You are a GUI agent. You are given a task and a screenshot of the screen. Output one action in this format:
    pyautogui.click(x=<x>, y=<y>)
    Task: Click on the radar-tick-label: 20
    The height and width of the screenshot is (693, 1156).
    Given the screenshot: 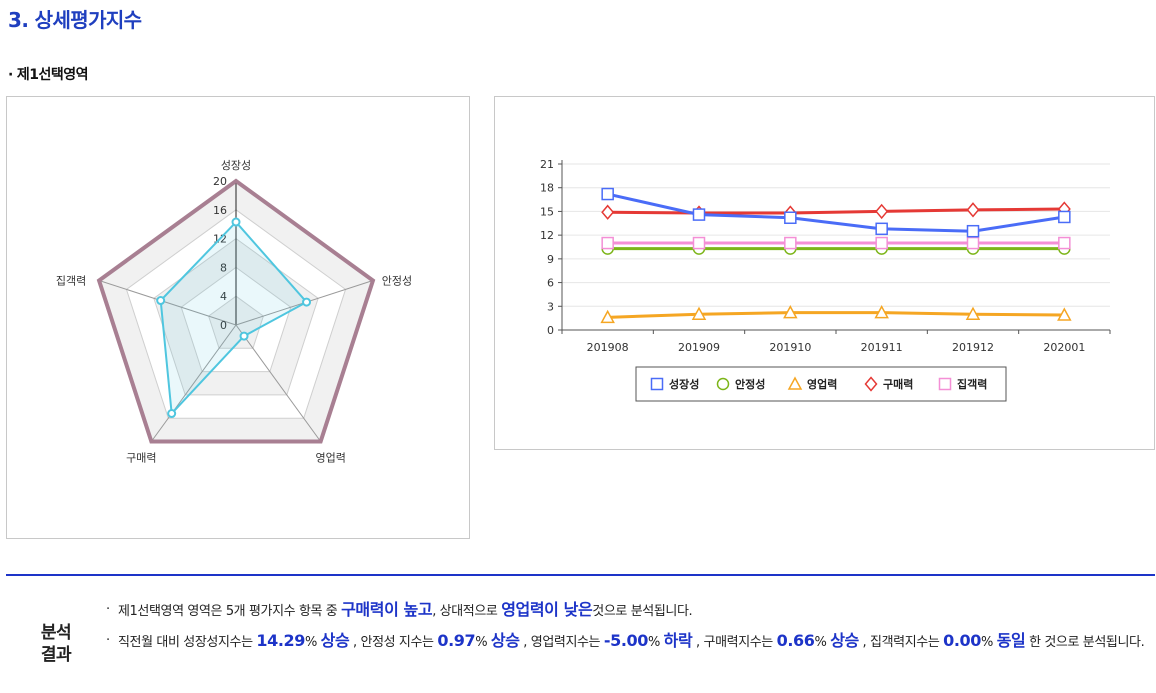 What is the action you would take?
    pyautogui.click(x=220, y=181)
    